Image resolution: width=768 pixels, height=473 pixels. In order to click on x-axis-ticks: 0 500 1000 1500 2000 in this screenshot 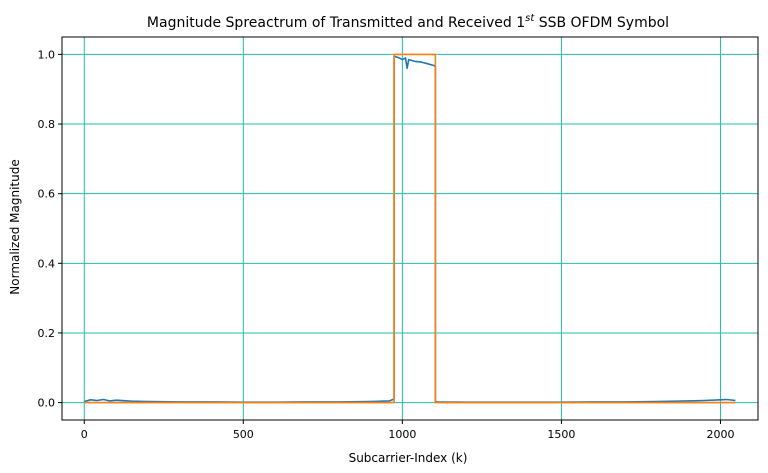, I will do `click(407, 430)`.